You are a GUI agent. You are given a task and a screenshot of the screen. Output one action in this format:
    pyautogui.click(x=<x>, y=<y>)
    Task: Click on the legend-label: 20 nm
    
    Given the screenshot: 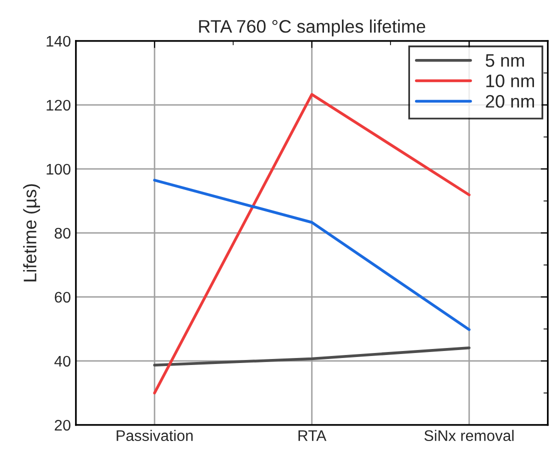 What is the action you would take?
    pyautogui.click(x=510, y=101)
    